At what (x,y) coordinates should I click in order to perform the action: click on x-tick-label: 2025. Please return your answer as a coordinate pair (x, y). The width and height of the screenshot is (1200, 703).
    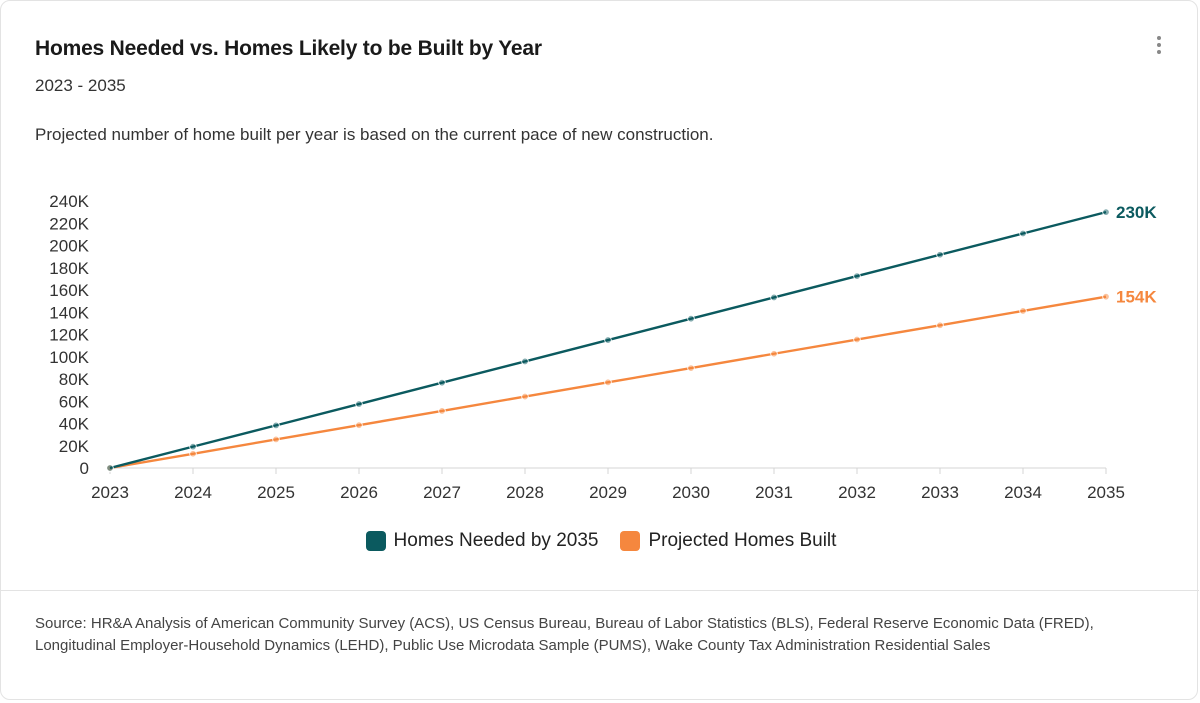
    Looking at the image, I should click on (276, 492).